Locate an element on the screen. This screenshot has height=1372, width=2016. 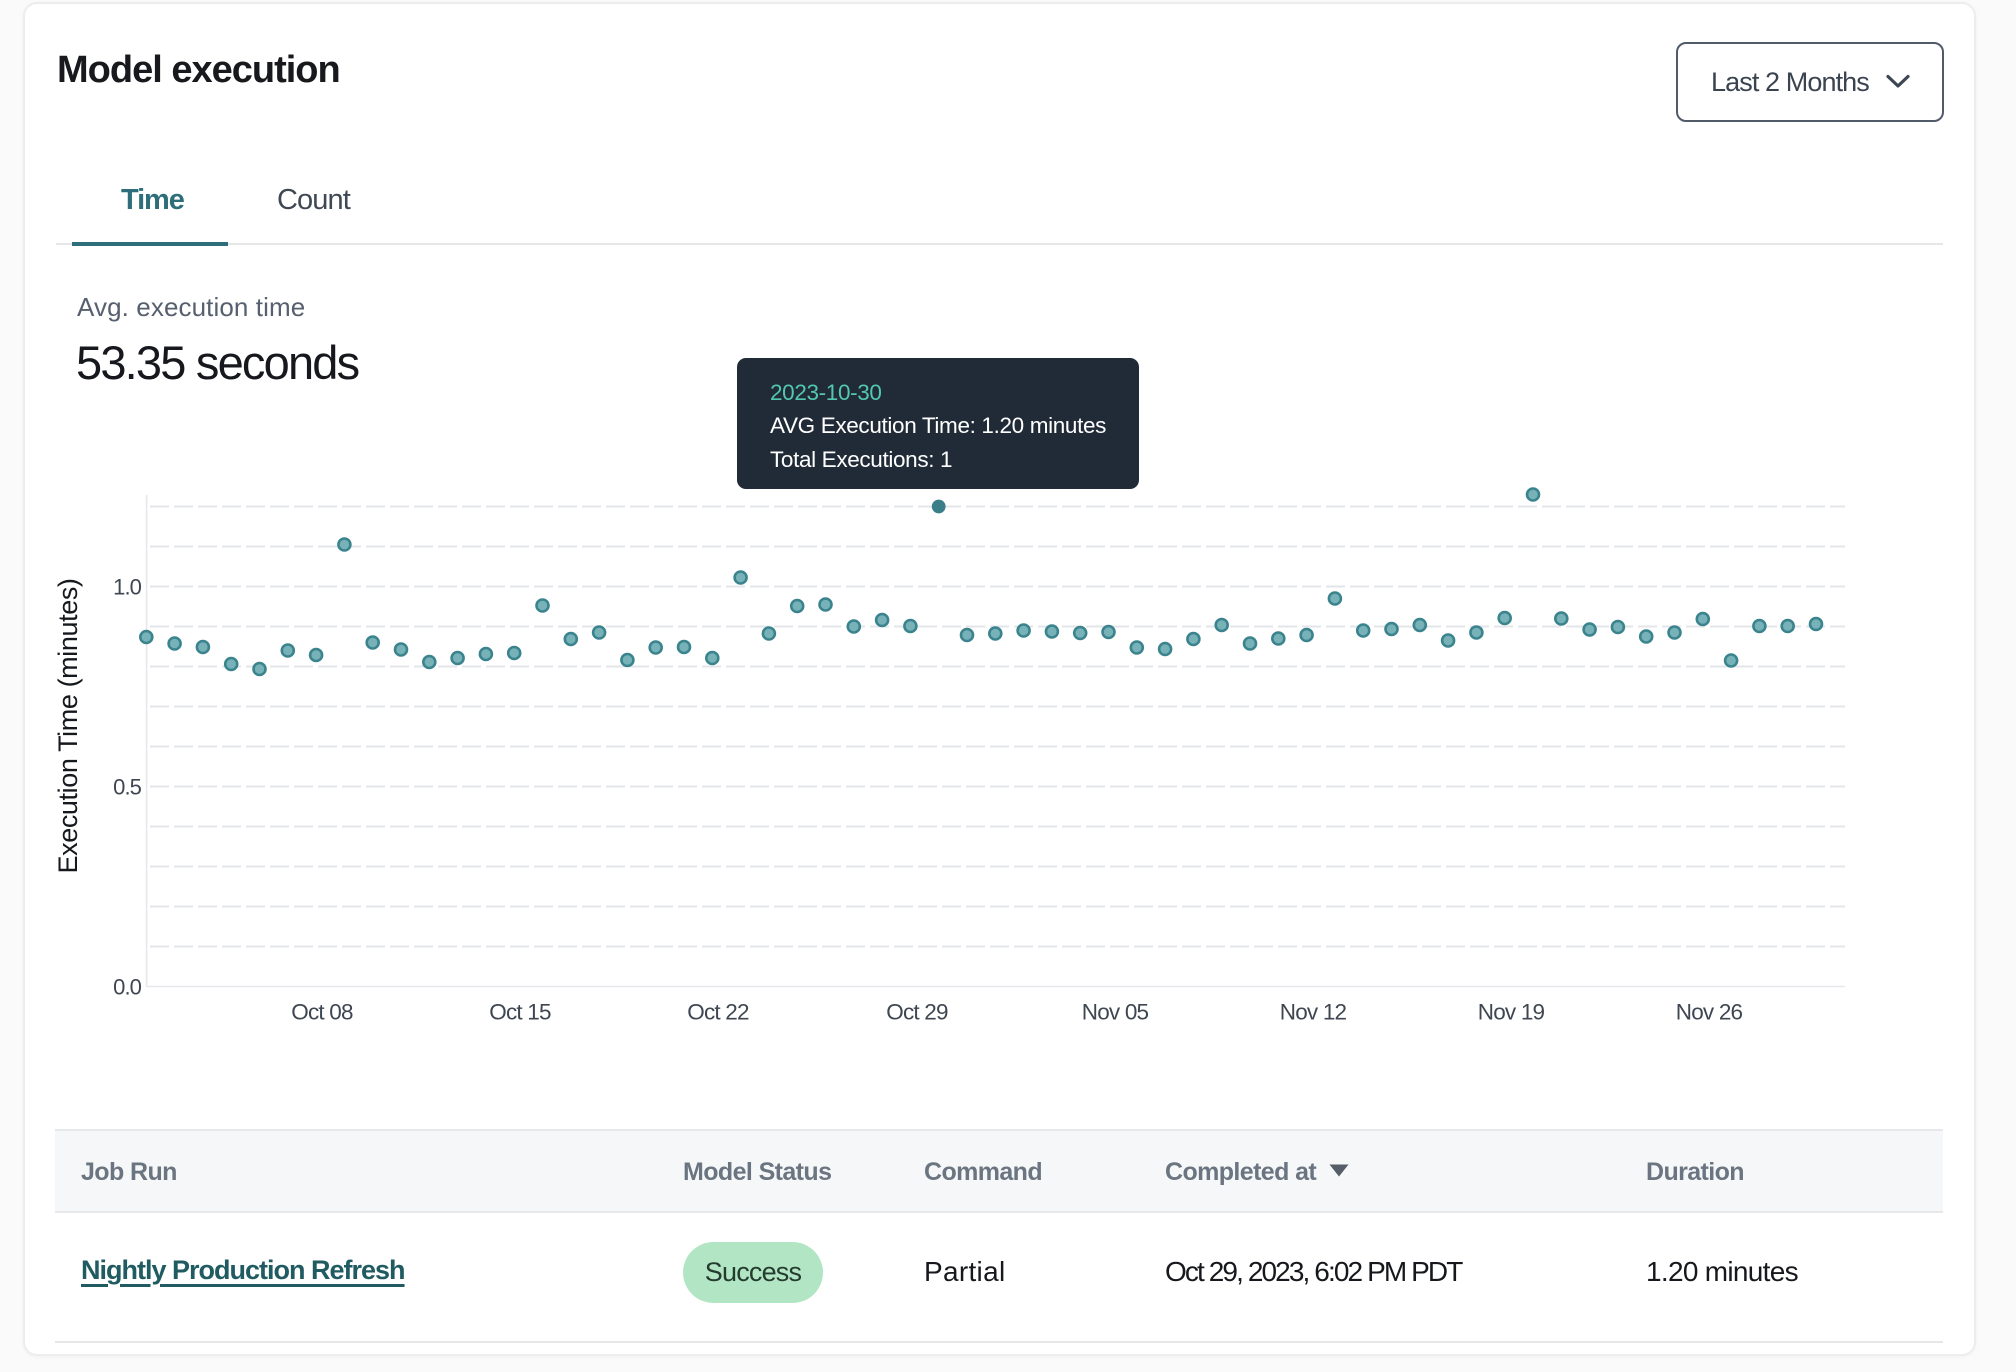
svg-text: Nov 26 is located at coordinates (1709, 1012).